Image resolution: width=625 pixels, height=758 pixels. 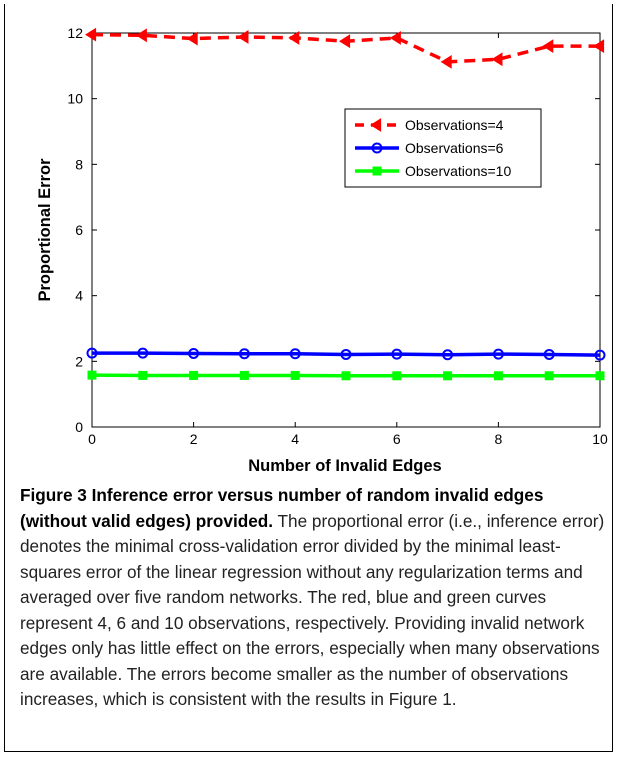 What do you see at coordinates (458, 171) in the screenshot?
I see `legend-label-observations-10: Observations=10` at bounding box center [458, 171].